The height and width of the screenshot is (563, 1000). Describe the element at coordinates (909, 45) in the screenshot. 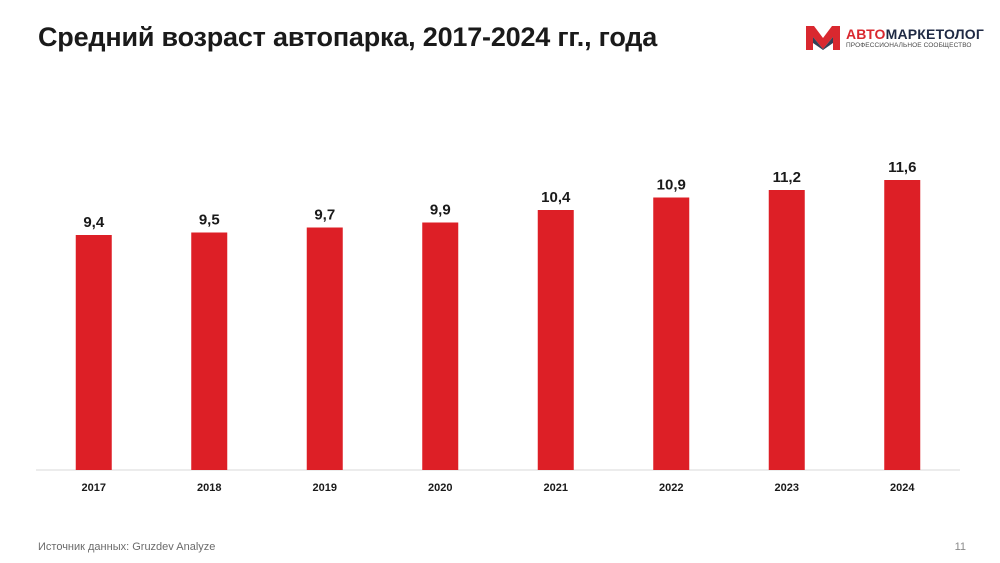

I see `brand-tagline: ПРОФЕССИОНАЛЬНОЕ СООБЩЕСТВО` at that location.